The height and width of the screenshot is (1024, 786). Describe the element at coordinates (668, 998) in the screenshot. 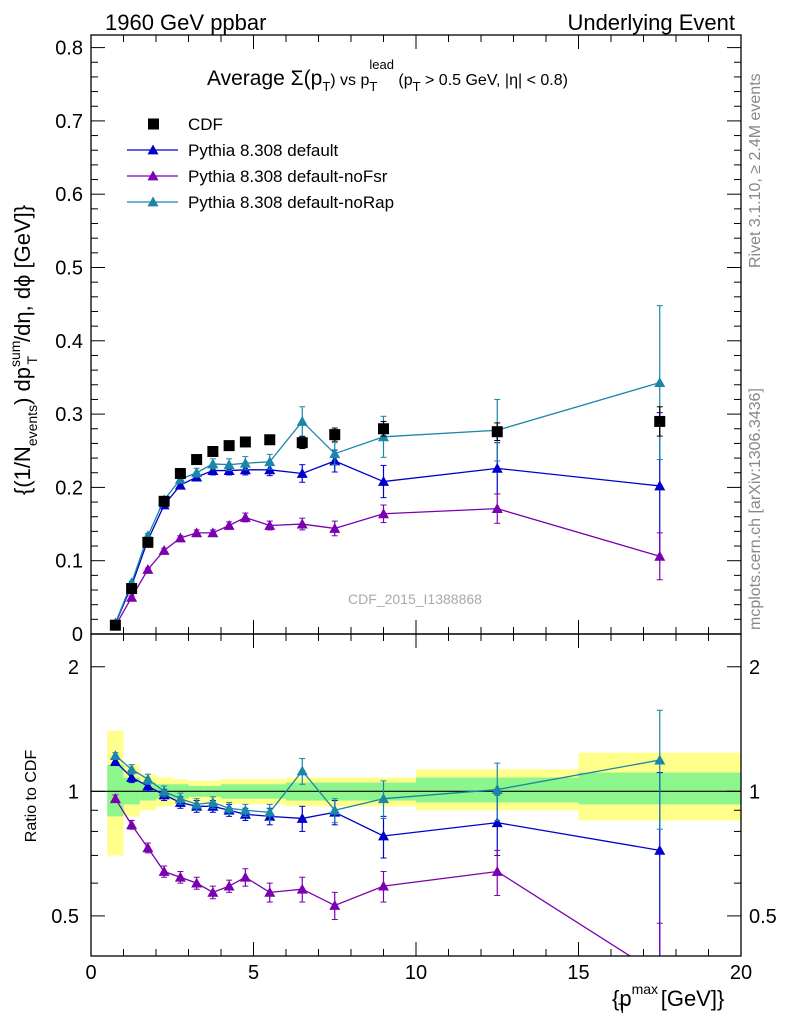

I see `x-axis-label: {pmax T [GeV]}` at that location.